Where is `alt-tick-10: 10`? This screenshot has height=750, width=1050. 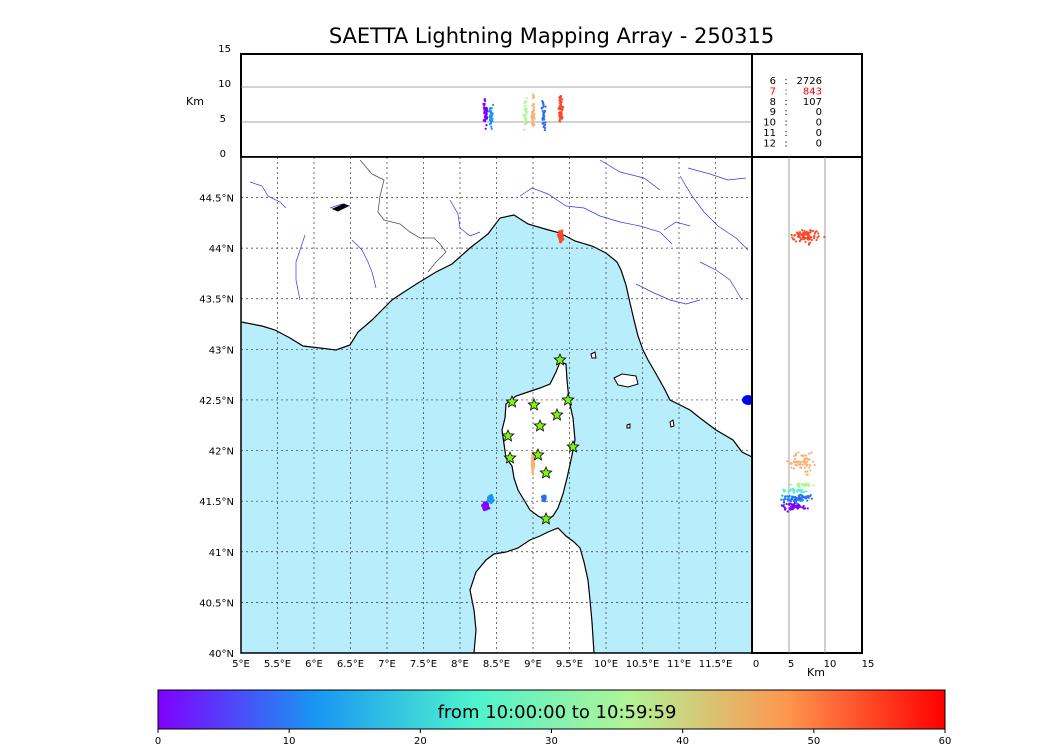
alt-tick-10: 10 is located at coordinates (224, 84).